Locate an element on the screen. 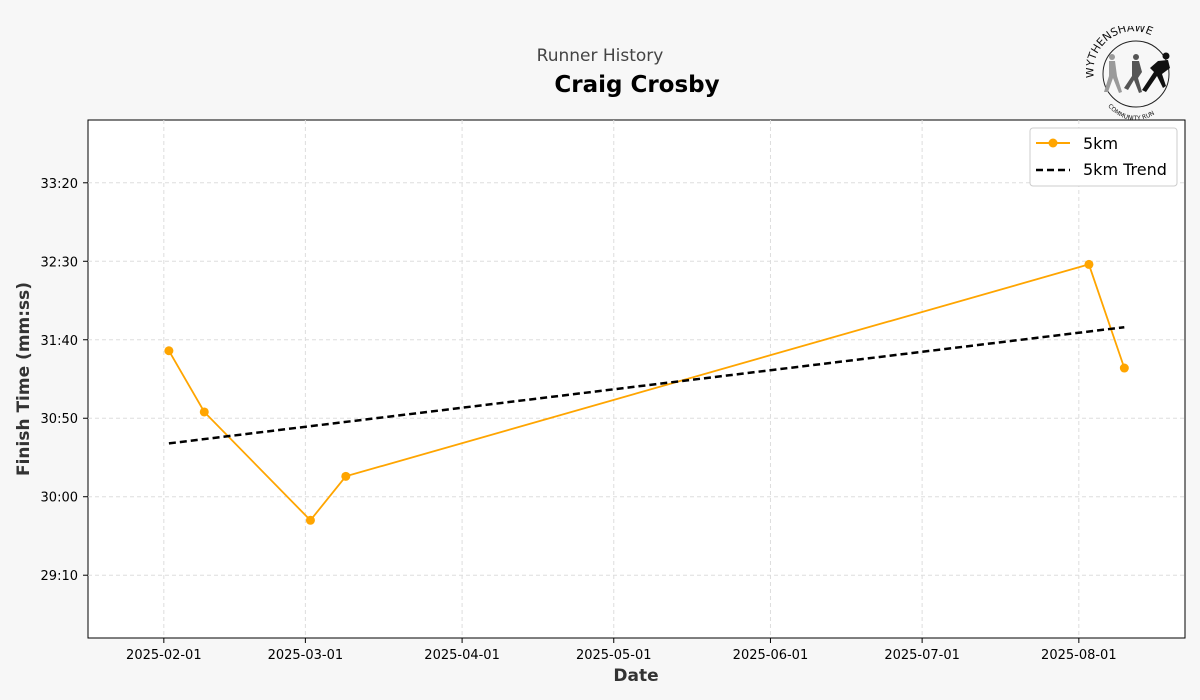 The image size is (1200, 700). x-tick-label: 2025-06-01 is located at coordinates (771, 655).